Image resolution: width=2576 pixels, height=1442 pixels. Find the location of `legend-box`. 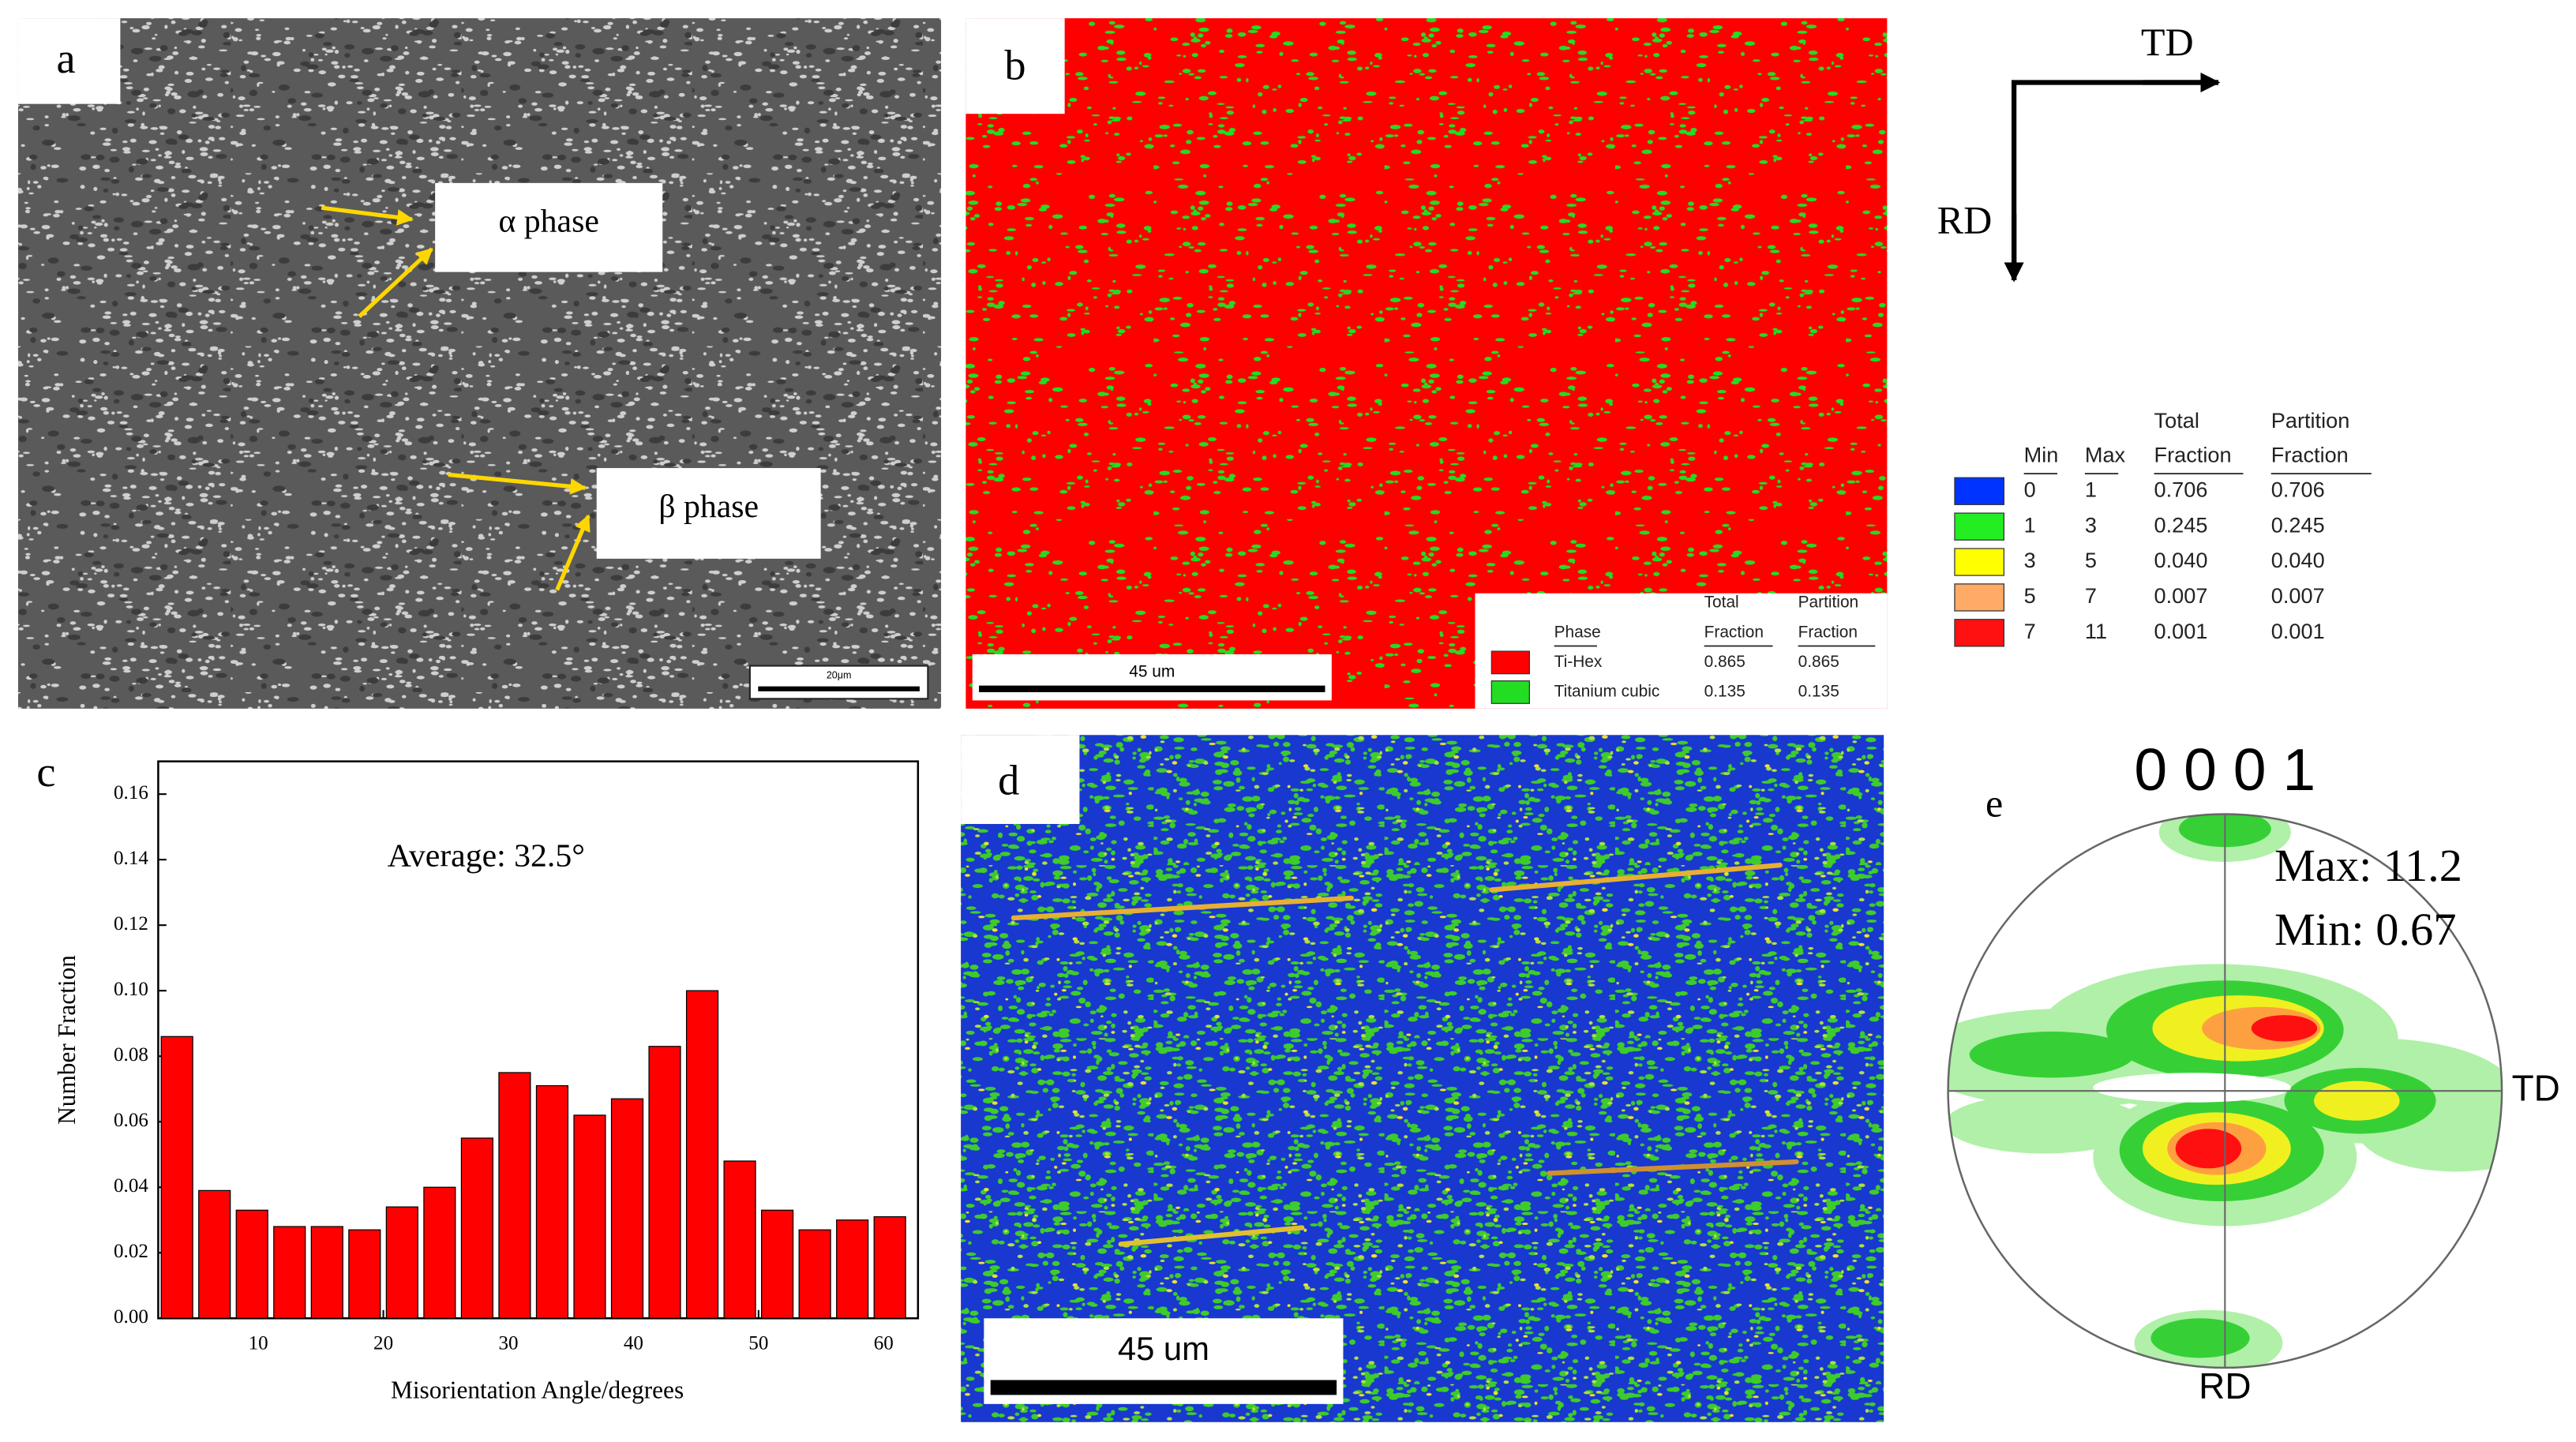

legend-box is located at coordinates (1681, 651).